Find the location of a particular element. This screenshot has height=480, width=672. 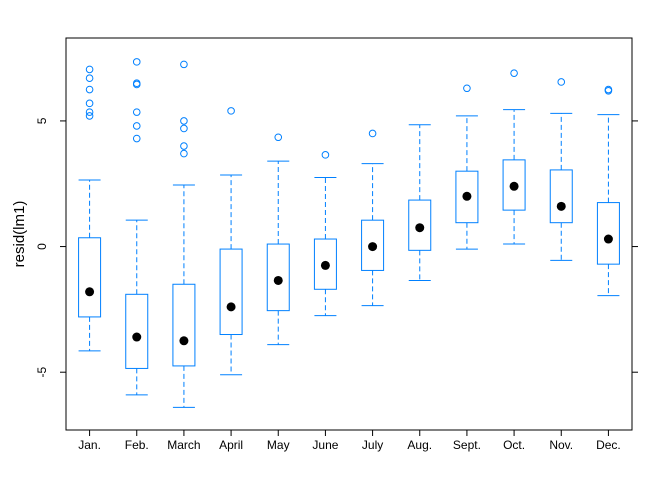

x-tick-label: July is located at coordinates (372, 445).